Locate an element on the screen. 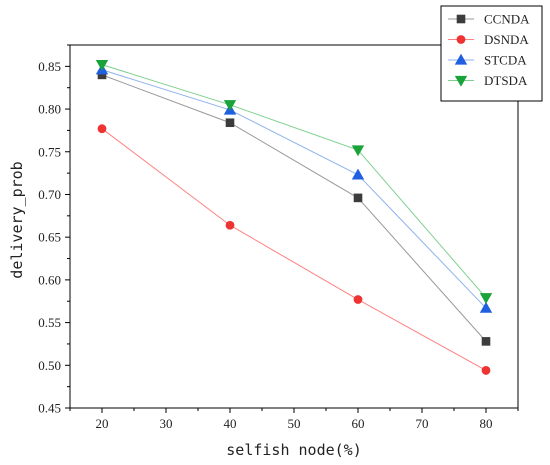 The width and height of the screenshot is (550, 465). legend-label-stcda: STCDA is located at coordinates (505, 60).